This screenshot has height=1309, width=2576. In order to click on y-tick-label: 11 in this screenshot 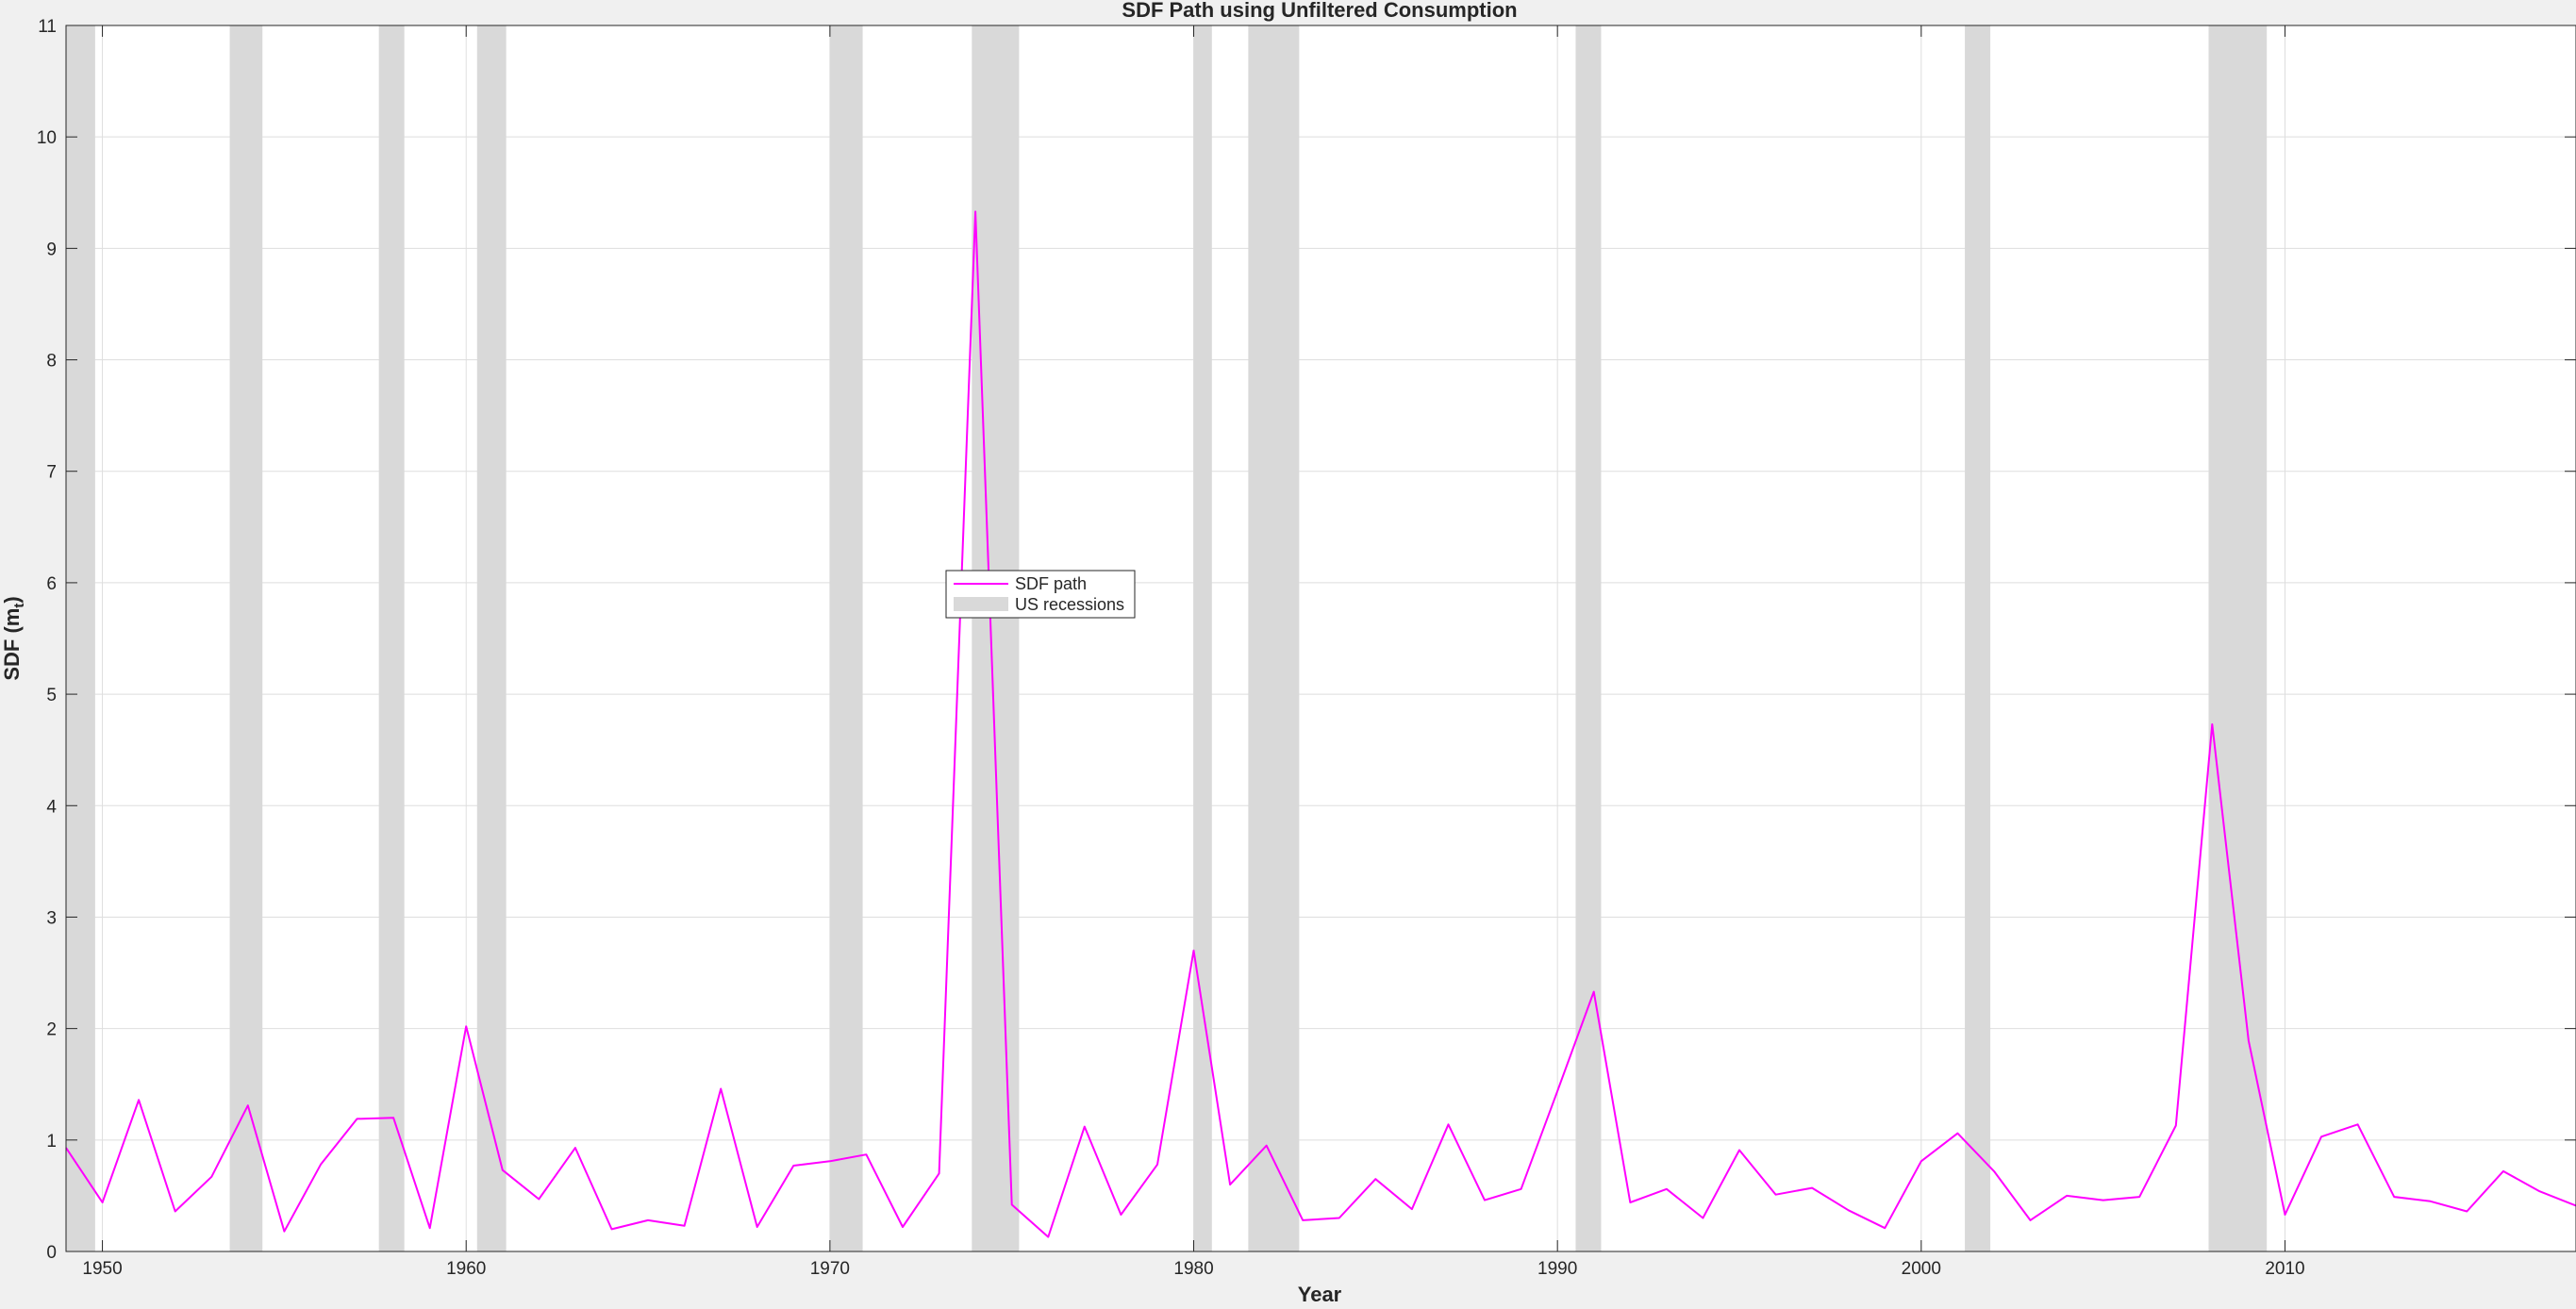, I will do `click(48, 27)`.